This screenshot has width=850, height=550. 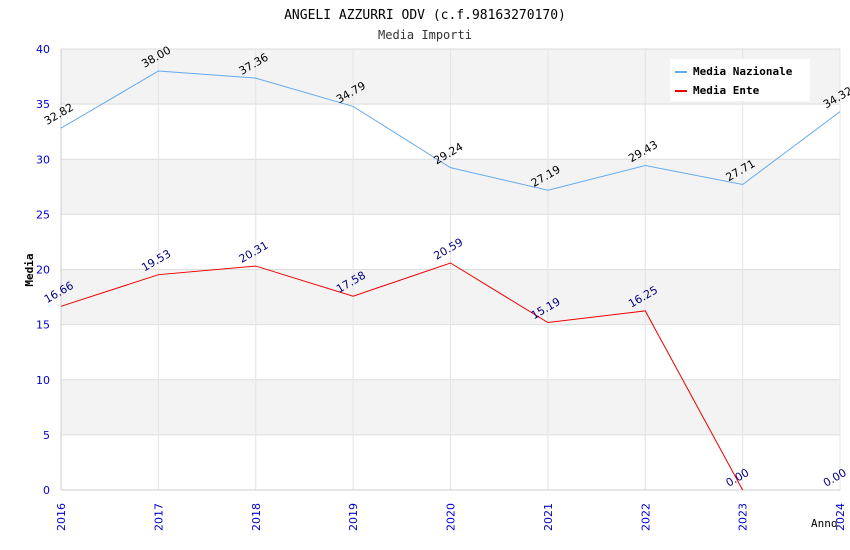 What do you see at coordinates (726, 90) in the screenshot?
I see `legend-label-media-ente: Media Ente` at bounding box center [726, 90].